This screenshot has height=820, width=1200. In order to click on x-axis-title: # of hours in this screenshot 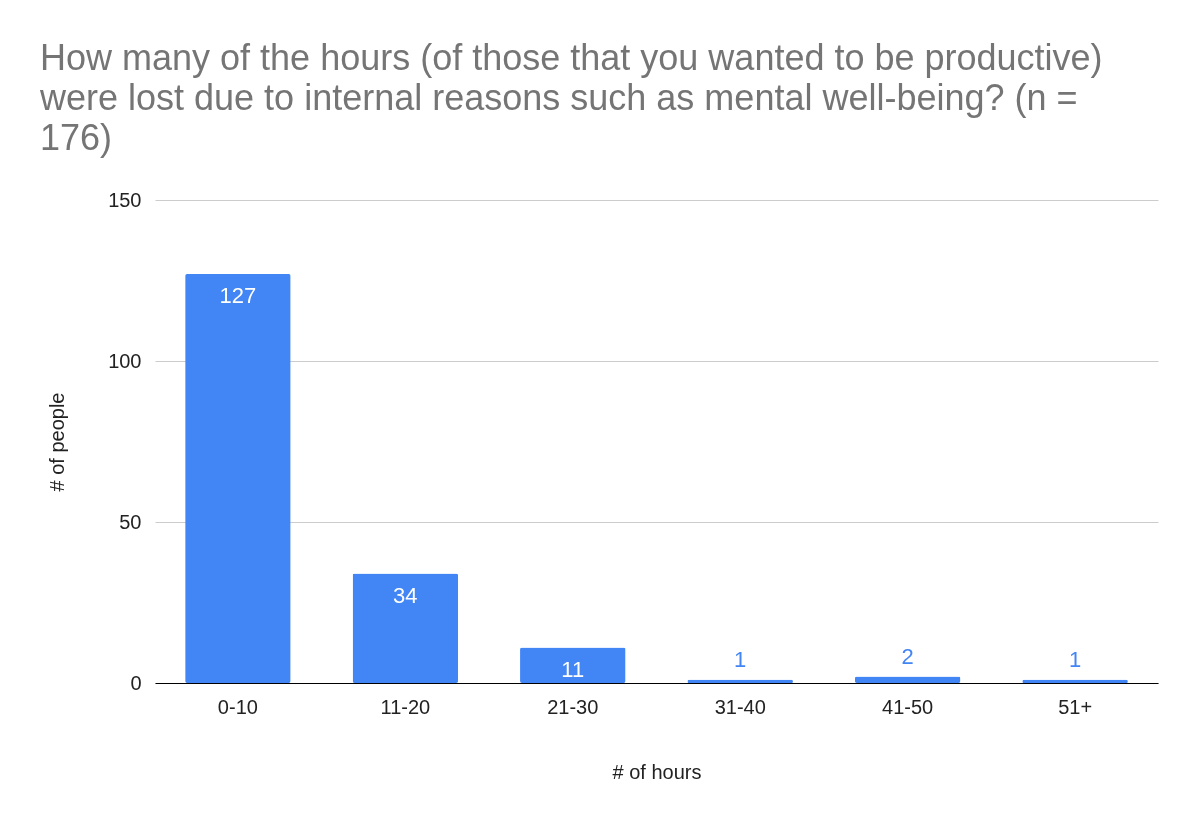, I will do `click(657, 771)`.